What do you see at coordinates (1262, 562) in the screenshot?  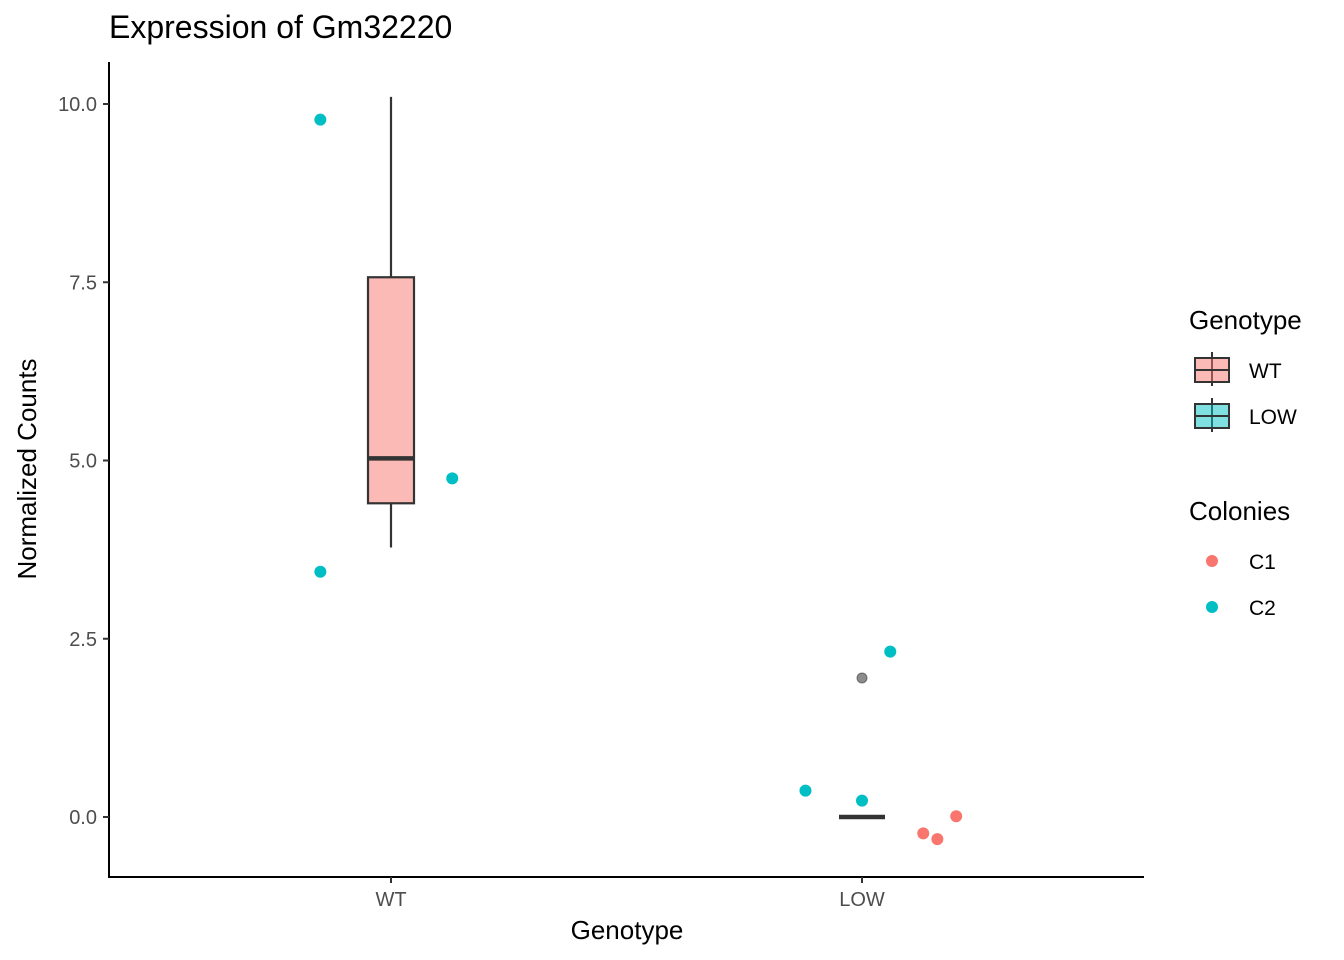 I see `legend-item-label: C1` at bounding box center [1262, 562].